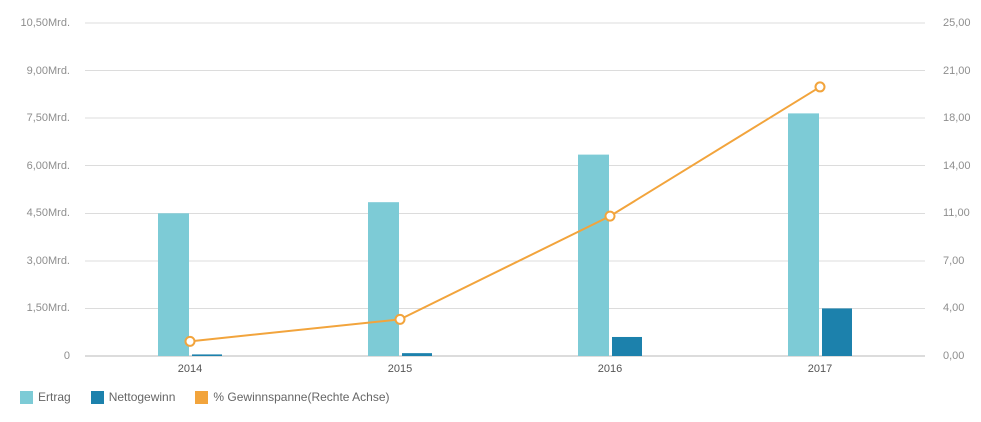 This screenshot has height=422, width=981. Describe the element at coordinates (593, 255) in the screenshot. I see `ertrag-bar-2016` at that location.